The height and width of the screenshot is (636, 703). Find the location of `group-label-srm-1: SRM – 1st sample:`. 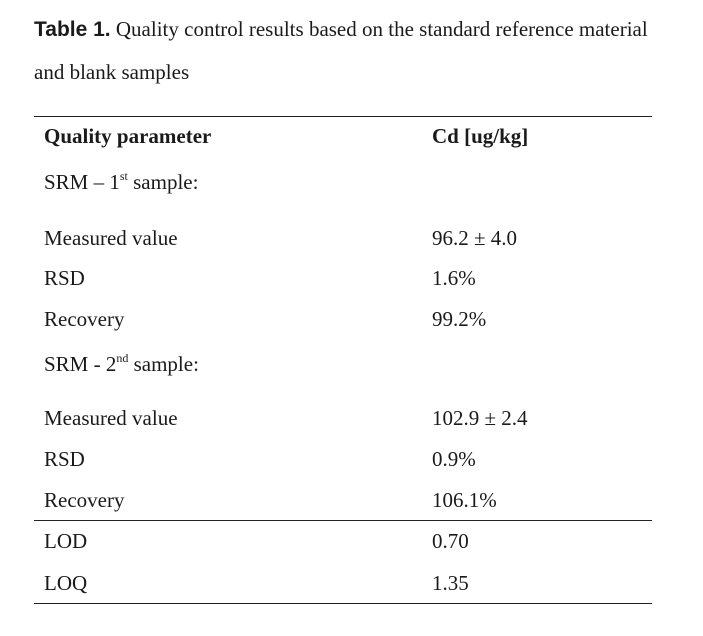

group-label-srm-1: SRM – 1st sample: is located at coordinates (121, 181).